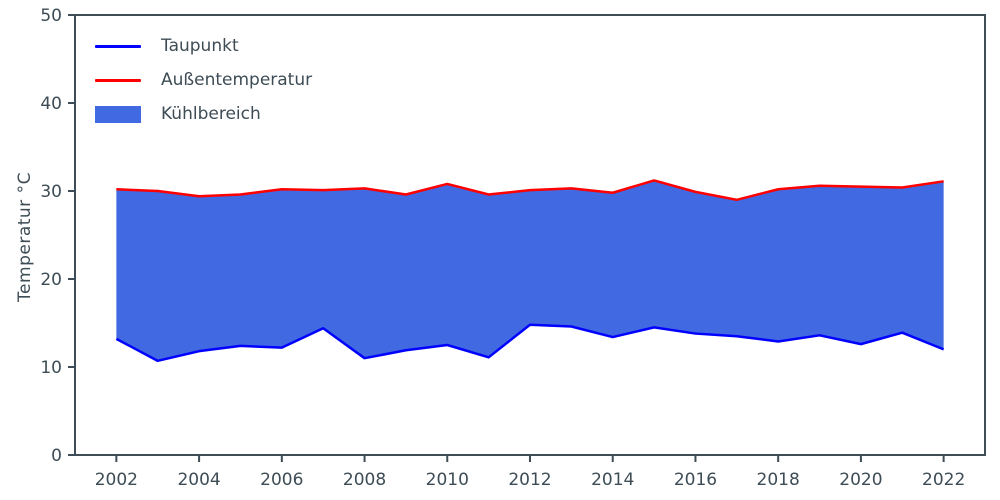 Image resolution: width=1000 pixels, height=500 pixels. Describe the element at coordinates (447, 480) in the screenshot. I see `x-tick-label: 2010` at that location.